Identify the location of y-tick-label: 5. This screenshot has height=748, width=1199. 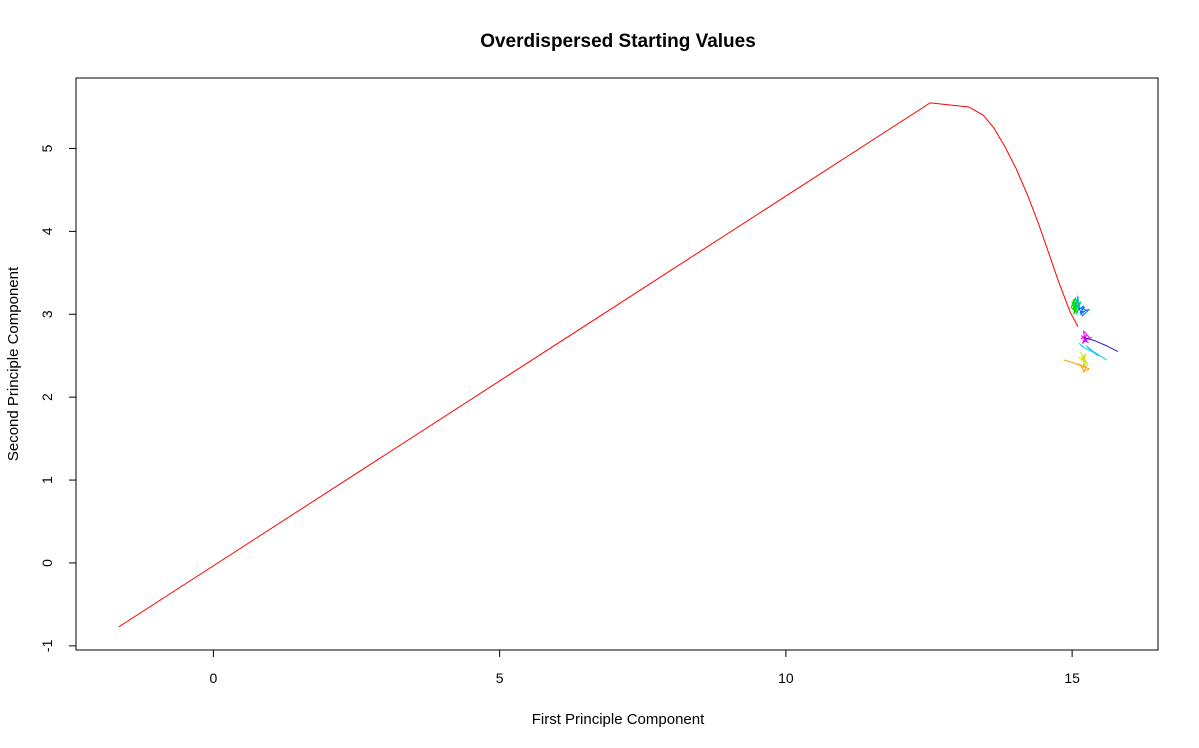
(47, 148).